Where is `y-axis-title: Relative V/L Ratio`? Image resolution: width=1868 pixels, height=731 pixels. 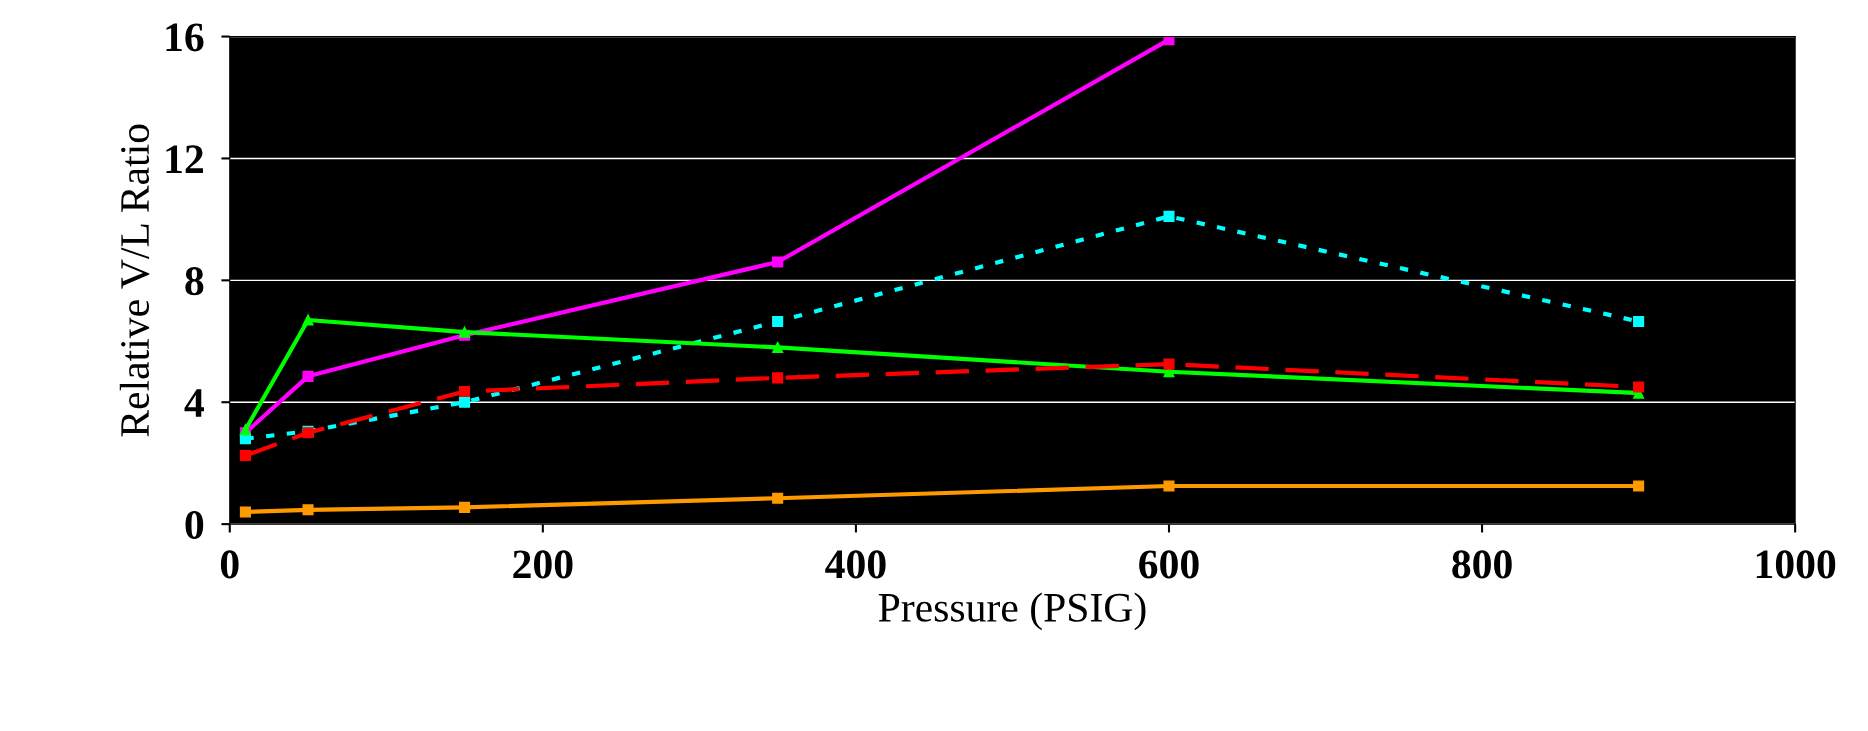
y-axis-title: Relative V/L Ratio is located at coordinates (134, 280).